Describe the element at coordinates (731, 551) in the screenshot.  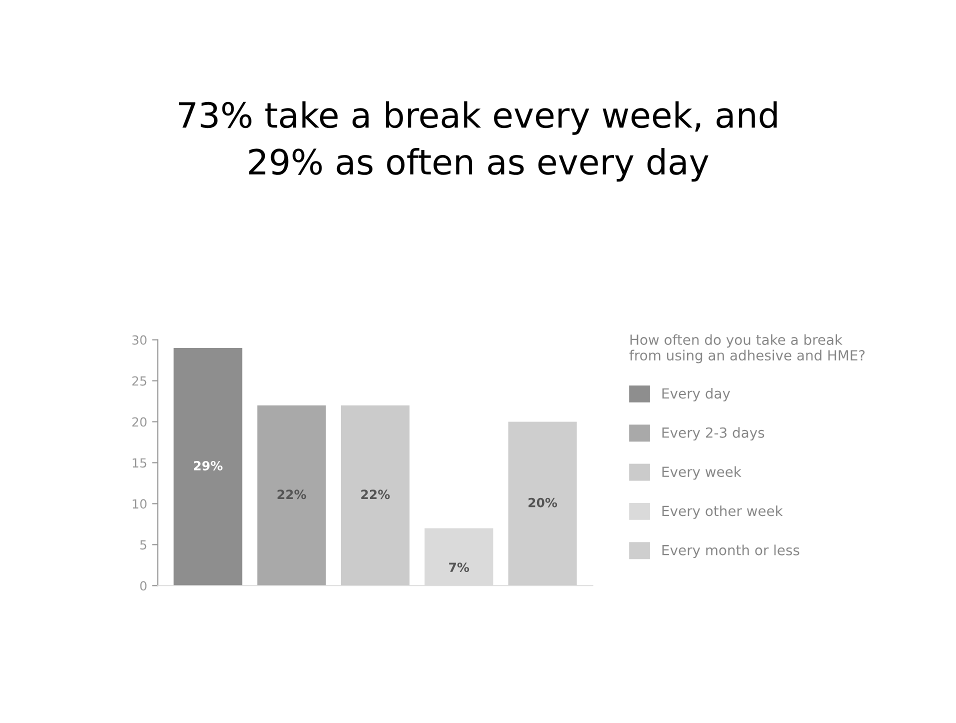
I see `legend-label: Every month or less` at that location.